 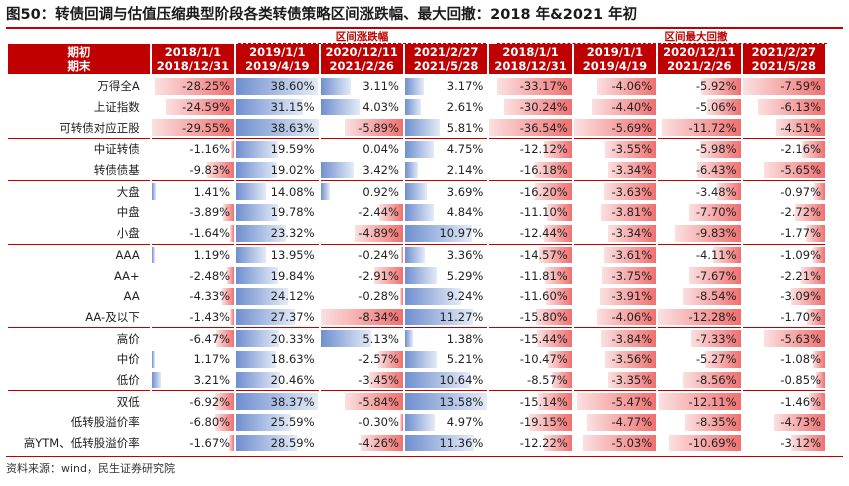 I want to click on period-start: 2019/1/1, so click(x=615, y=52).